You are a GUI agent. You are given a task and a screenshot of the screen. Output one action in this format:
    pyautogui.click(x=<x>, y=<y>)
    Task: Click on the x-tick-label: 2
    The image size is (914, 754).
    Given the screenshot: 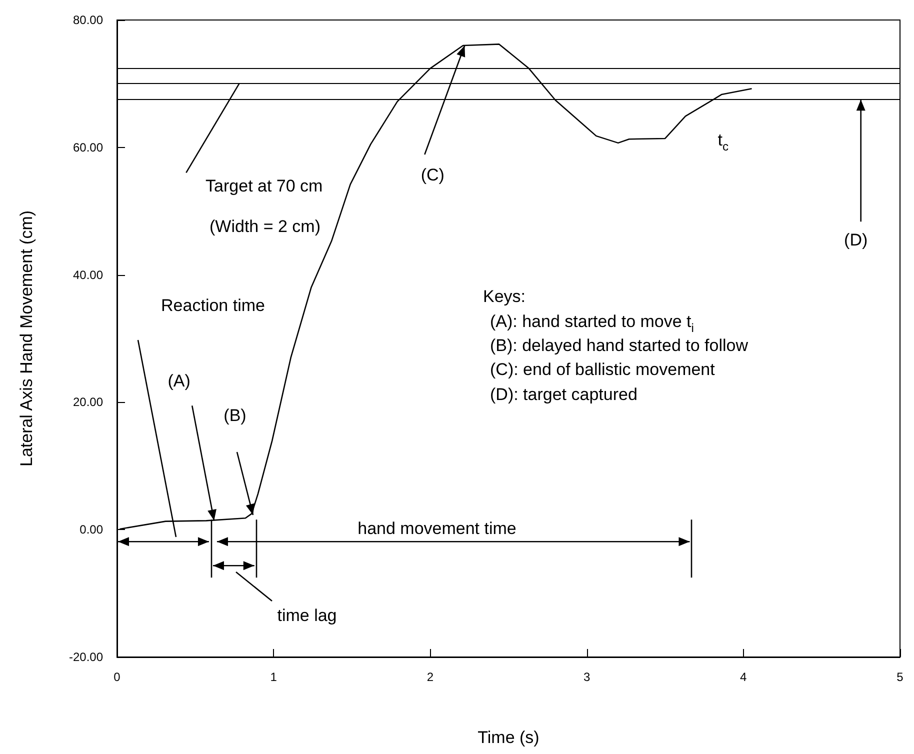 What is the action you would take?
    pyautogui.click(x=430, y=677)
    